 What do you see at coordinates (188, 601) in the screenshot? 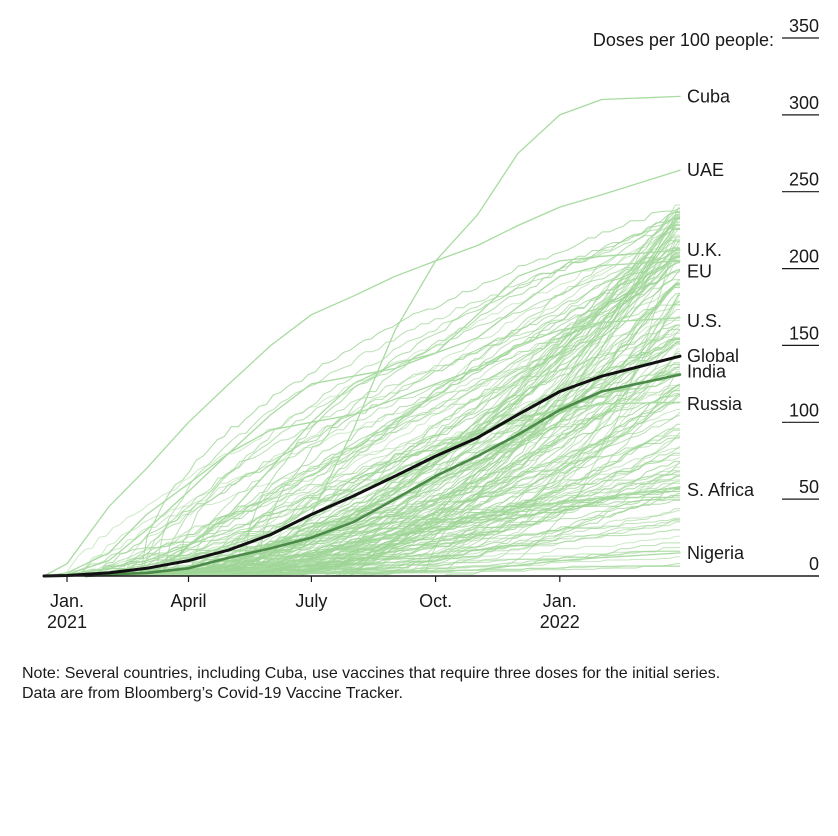
I see `x-tick-label: April` at bounding box center [188, 601].